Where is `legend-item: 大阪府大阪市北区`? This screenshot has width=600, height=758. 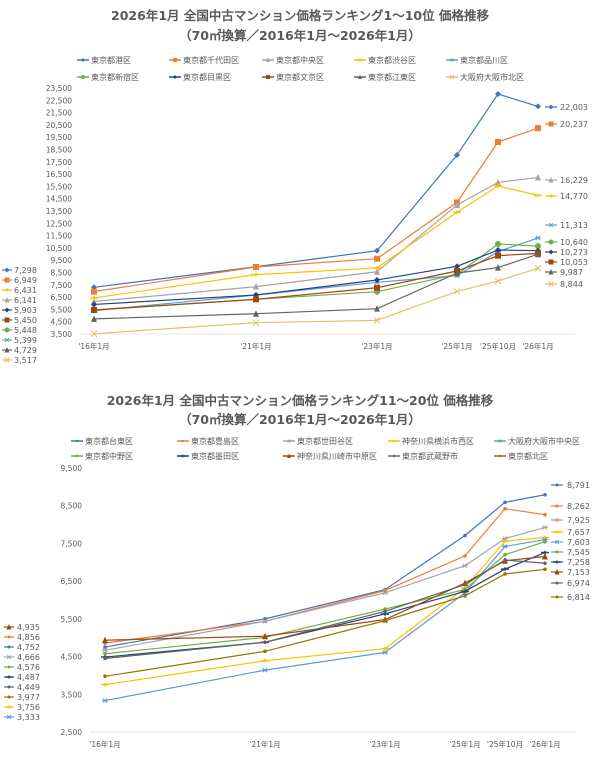 legend-item: 大阪府大阪市北区 is located at coordinates (485, 77).